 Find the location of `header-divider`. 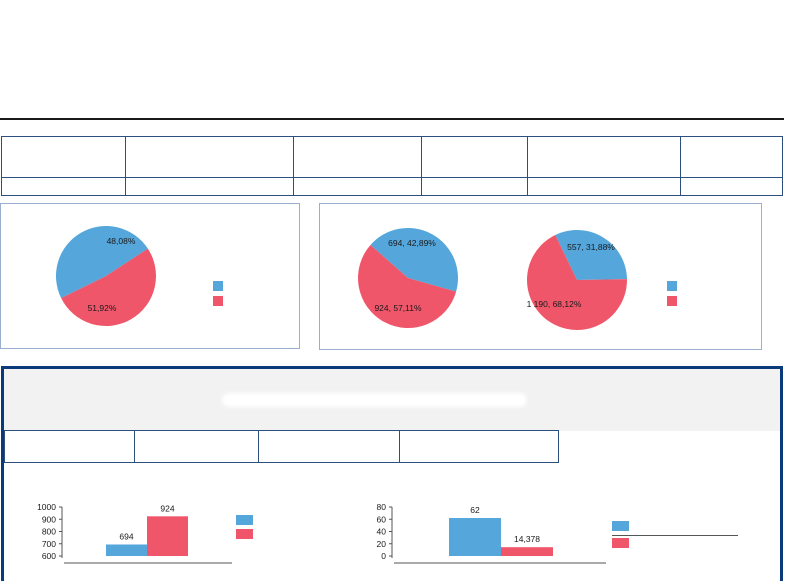

header-divider is located at coordinates (392, 119).